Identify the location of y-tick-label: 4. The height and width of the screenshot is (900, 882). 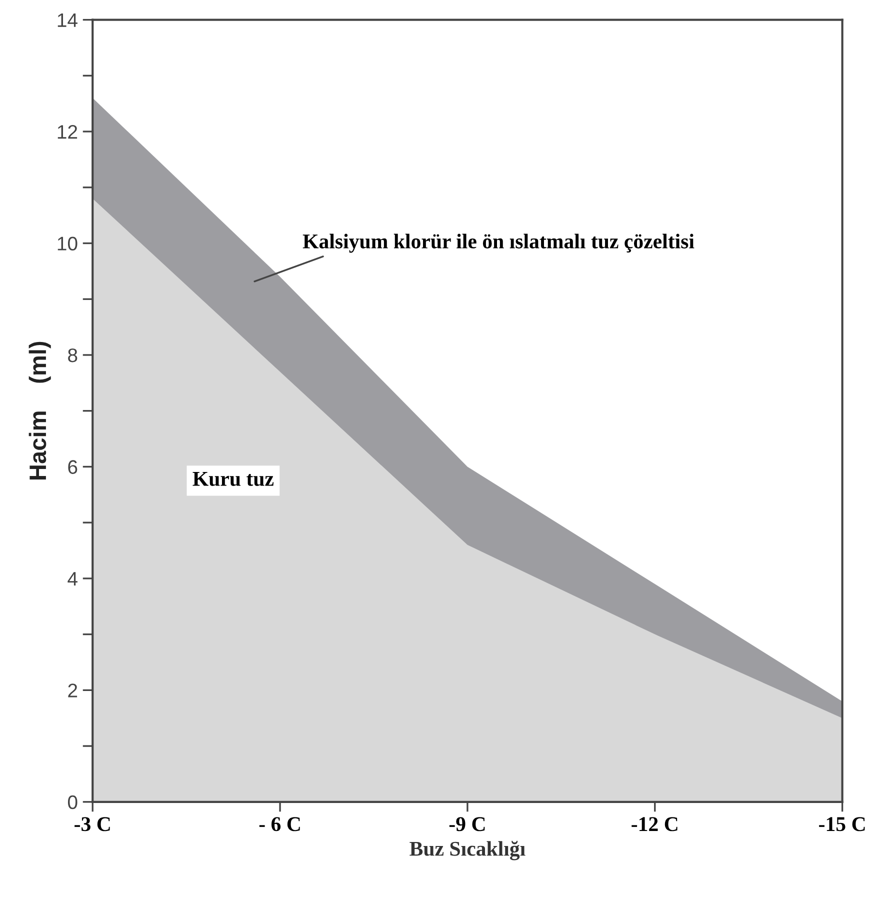
(73, 579).